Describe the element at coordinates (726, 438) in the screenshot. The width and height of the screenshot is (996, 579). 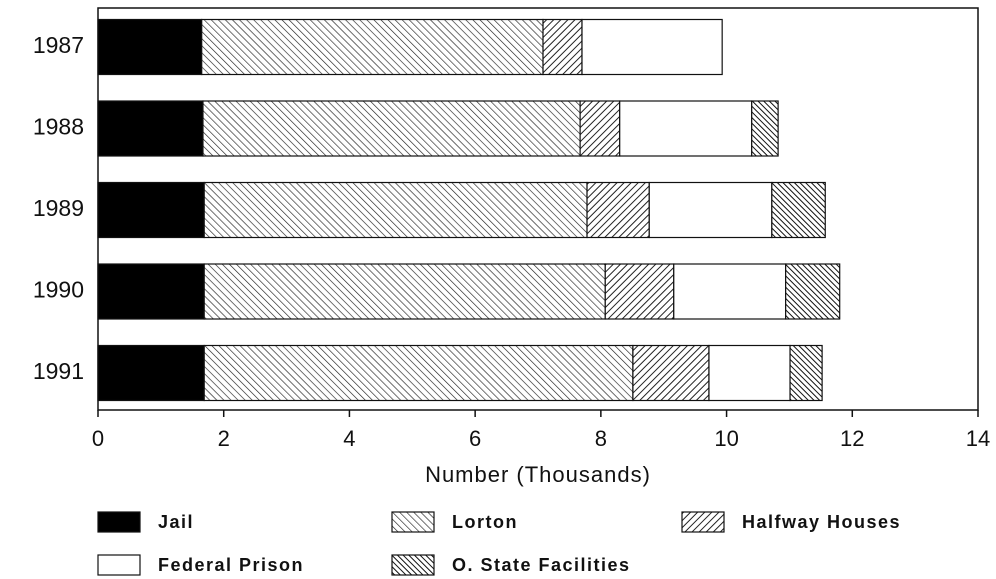
I see `x-tick-label: 10` at that location.